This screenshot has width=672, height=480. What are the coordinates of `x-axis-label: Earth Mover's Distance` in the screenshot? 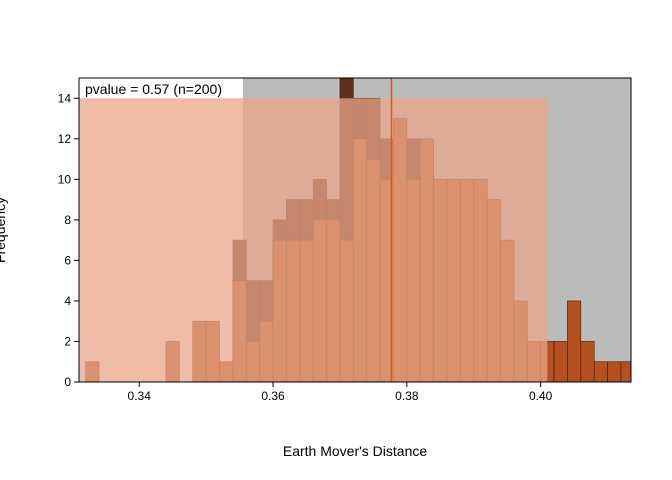 It's located at (355, 451).